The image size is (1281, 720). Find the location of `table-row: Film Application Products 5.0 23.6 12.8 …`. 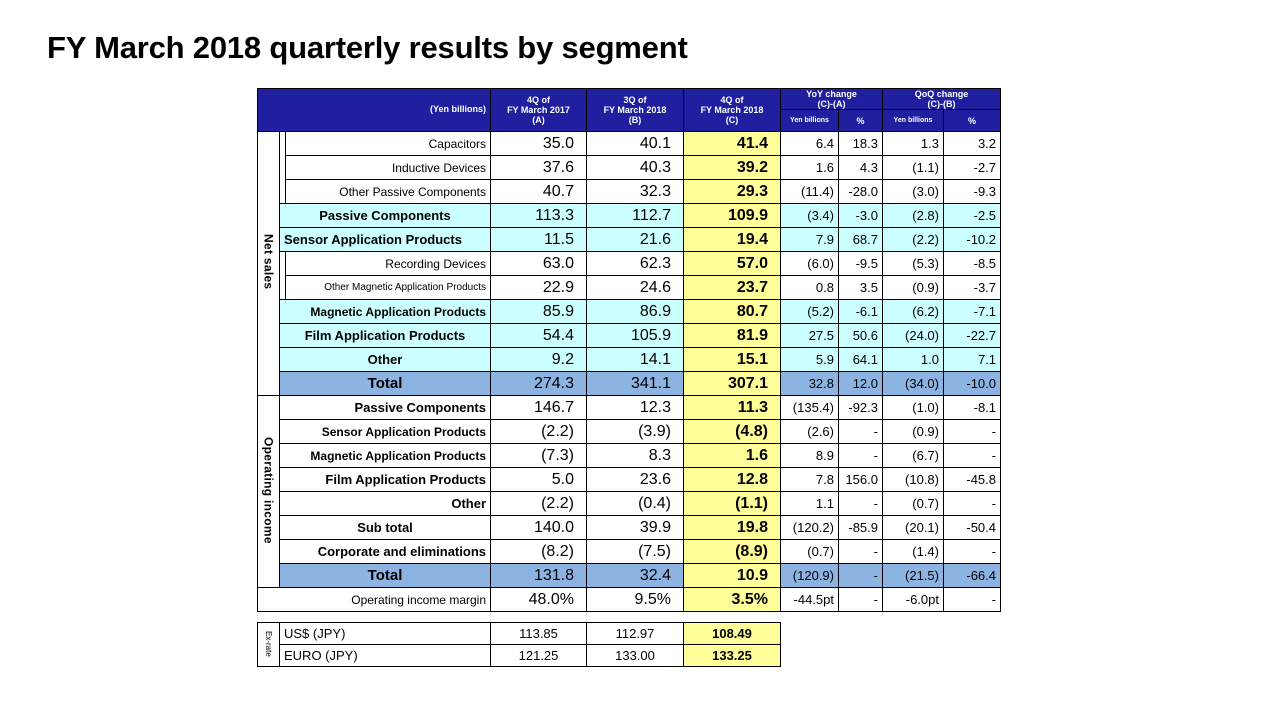

table-row: Film Application Products 5.0 23.6 12.8 … is located at coordinates (630, 479).